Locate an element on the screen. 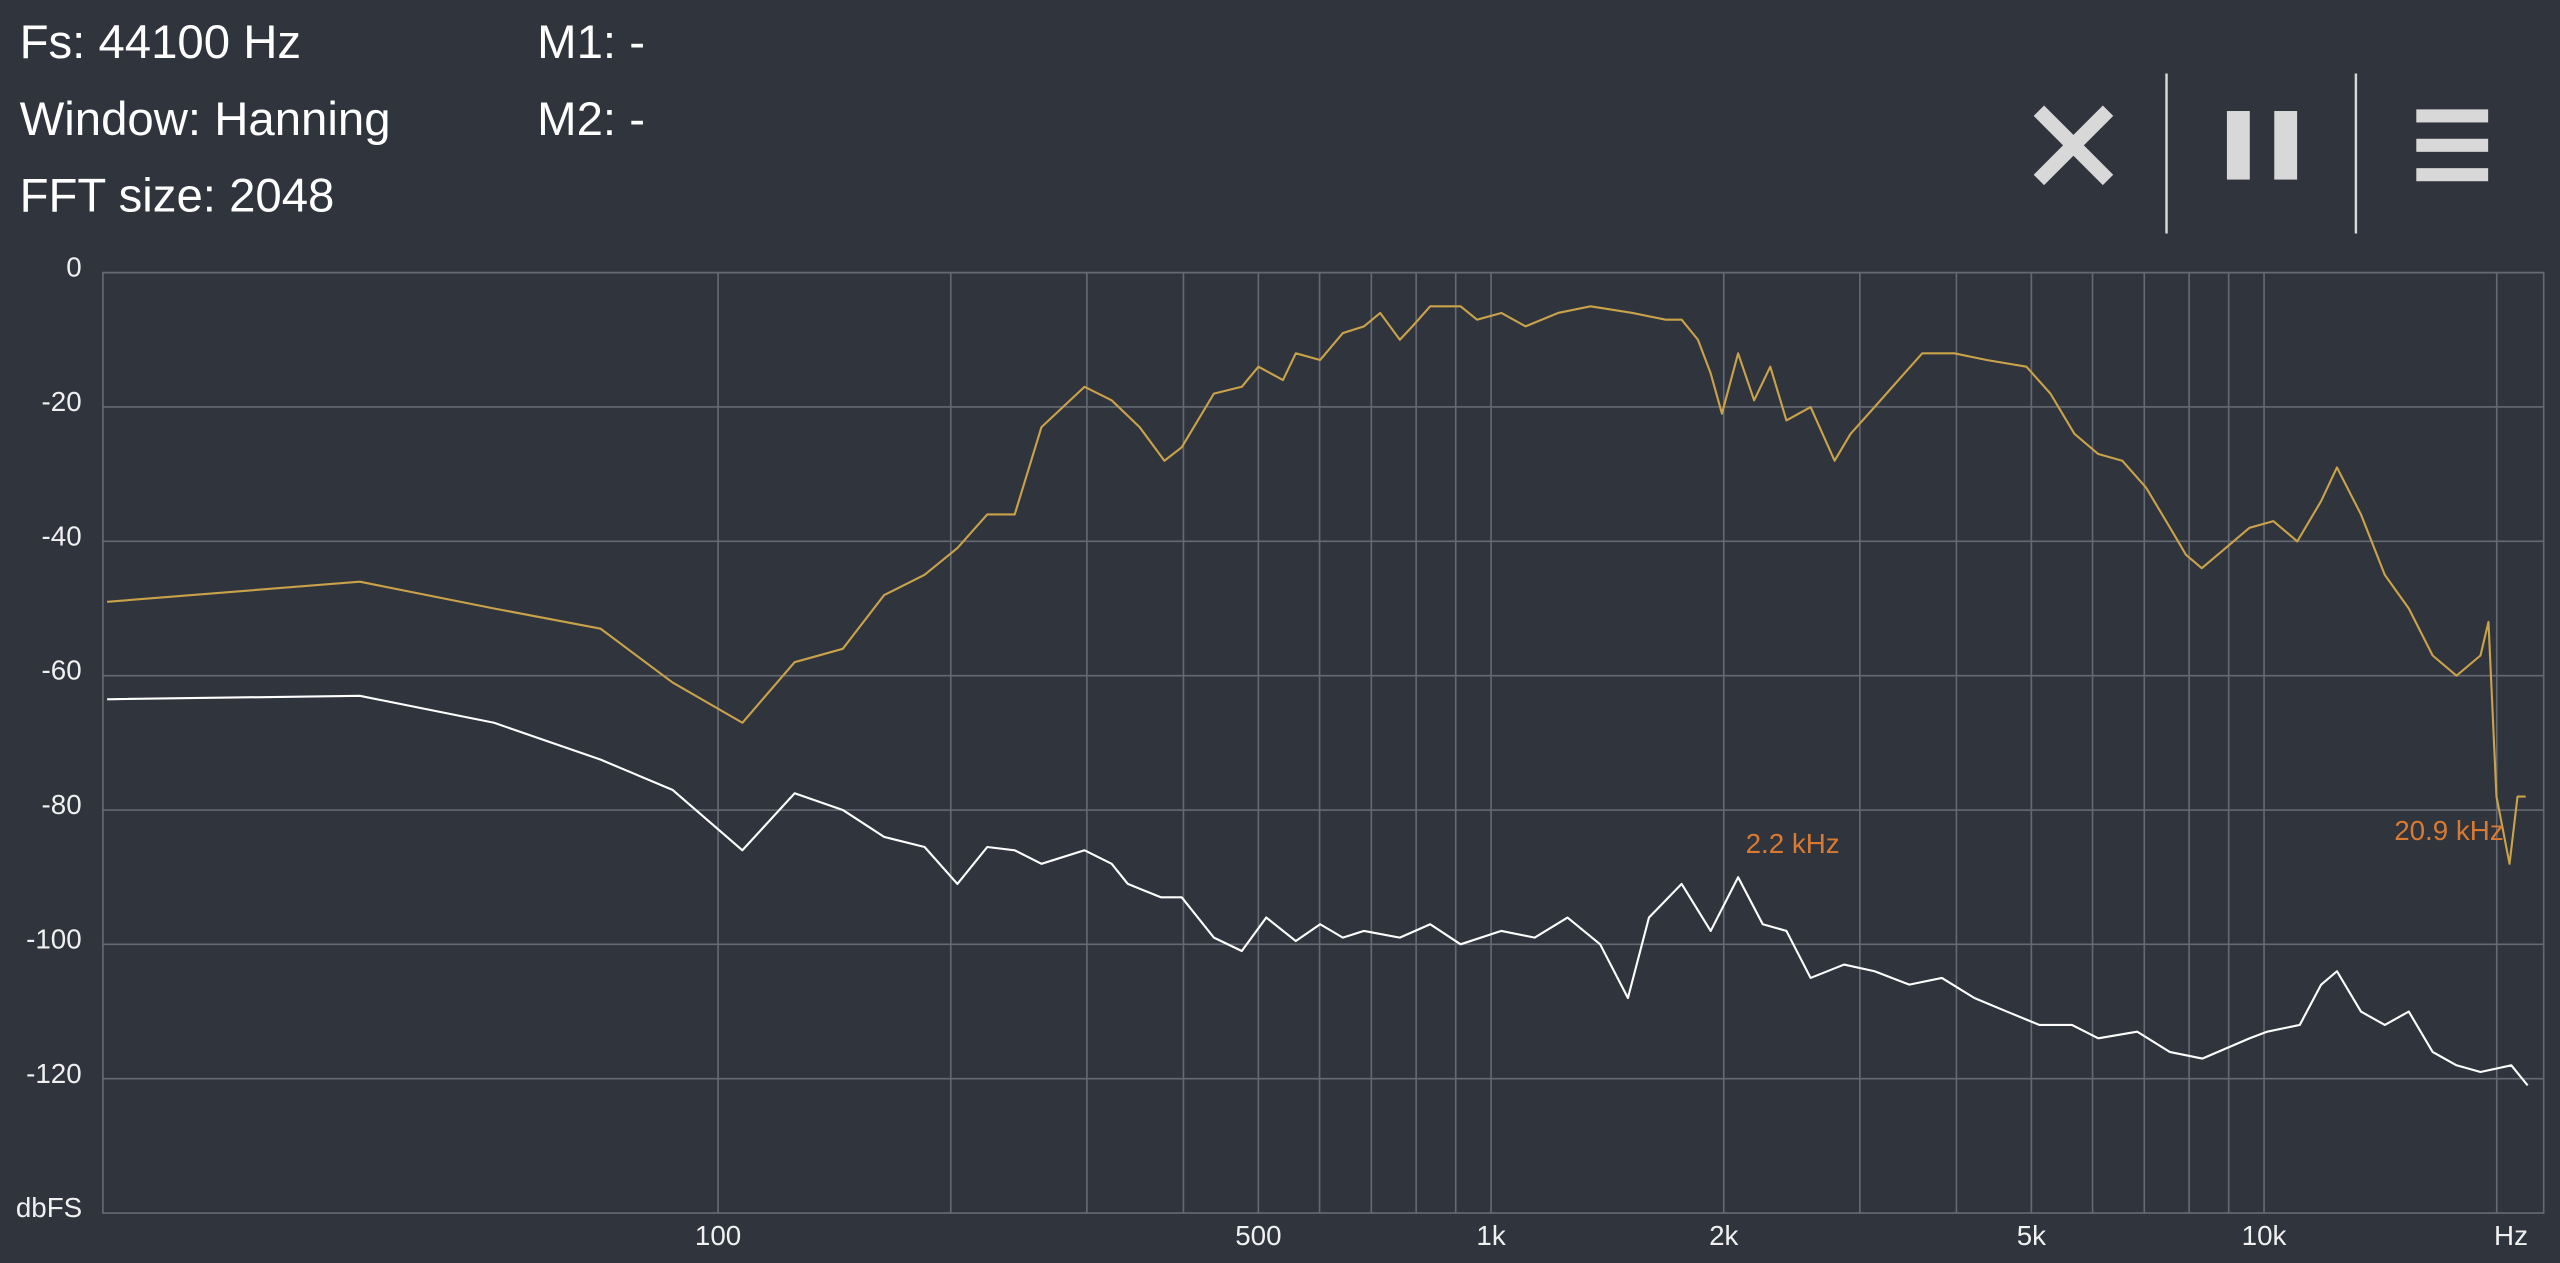 The width and height of the screenshot is (2560, 1263). x-tick-label: 5k is located at coordinates (2031, 1235).